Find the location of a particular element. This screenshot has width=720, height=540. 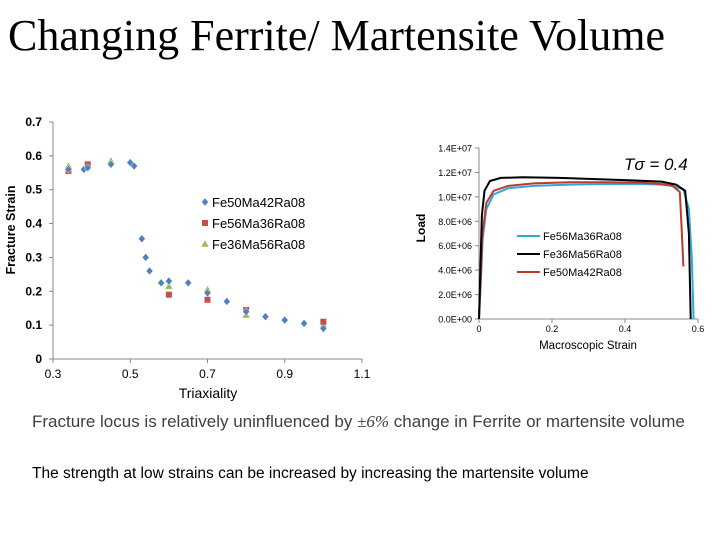

legend-marker-fe50ma42ra08 is located at coordinates (205, 202).